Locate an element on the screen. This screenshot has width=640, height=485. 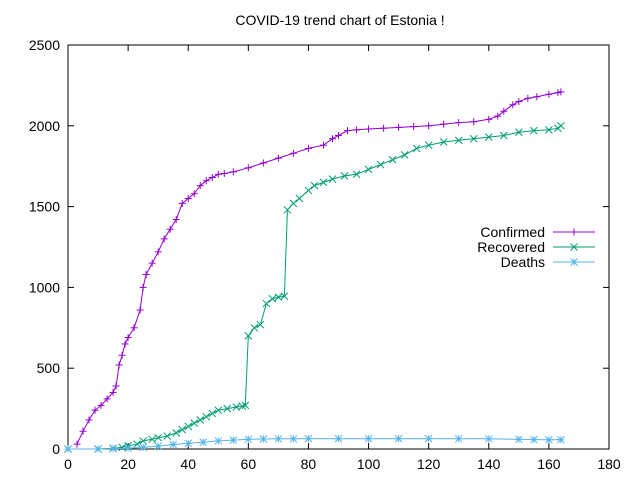
legend-label-confirmed: Confirmed is located at coordinates (512, 232).